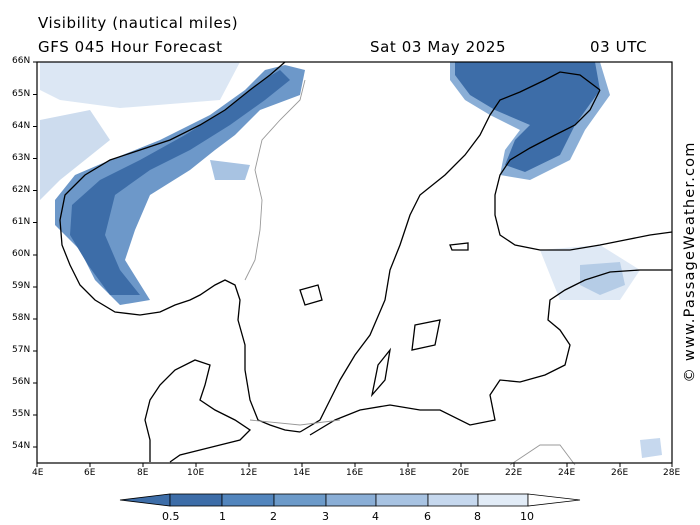  What do you see at coordinates (527, 516) in the screenshot?
I see `colorbar-label: 10` at bounding box center [527, 516].